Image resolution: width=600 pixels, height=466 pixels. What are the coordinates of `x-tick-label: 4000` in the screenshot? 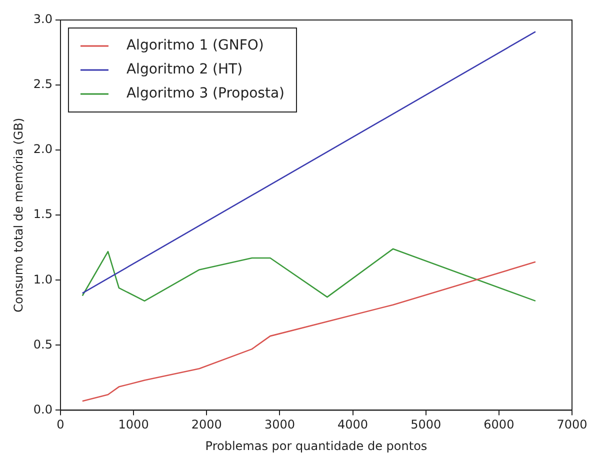 It's located at (353, 425).